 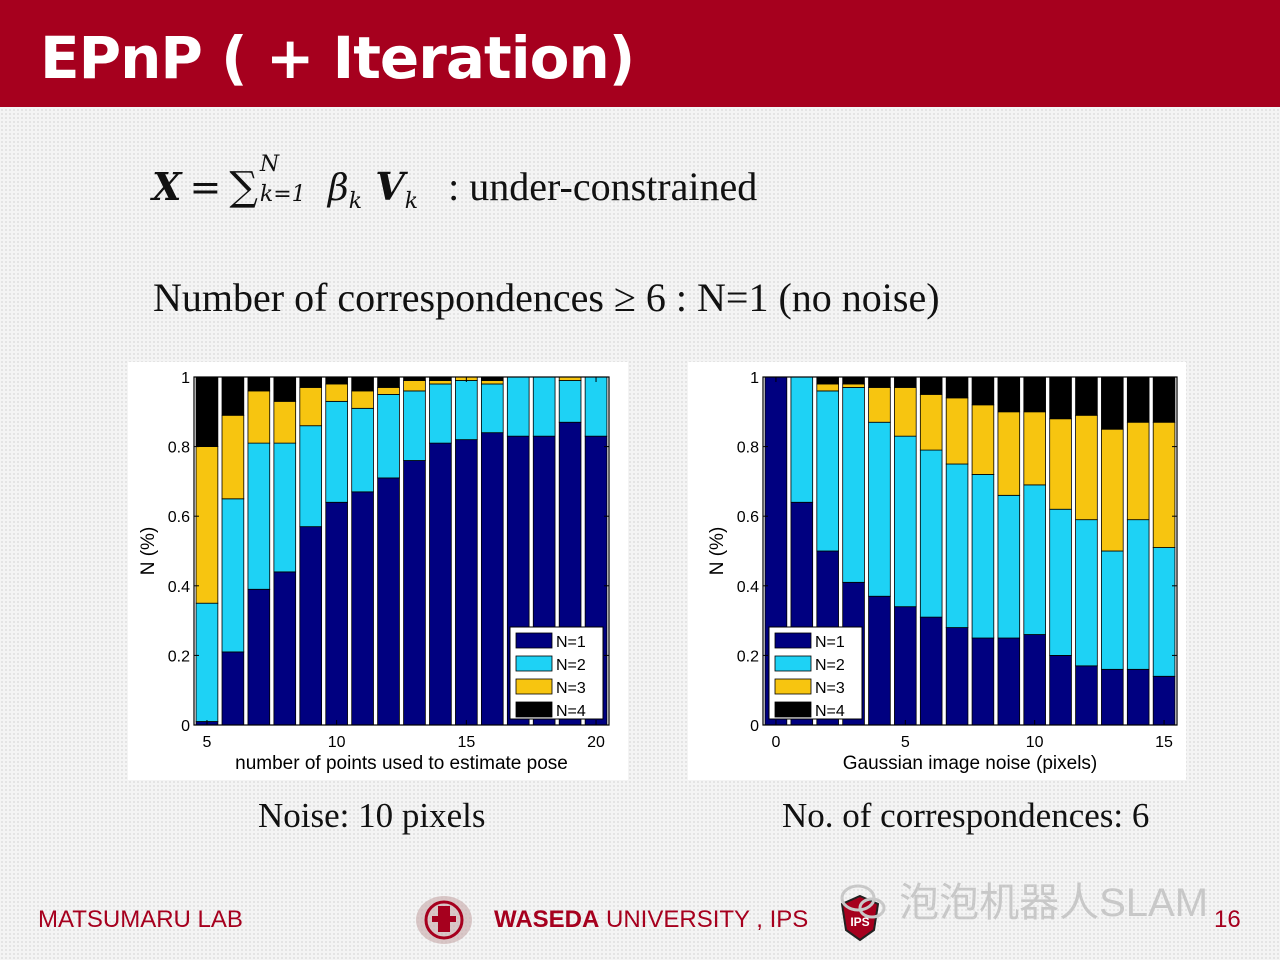 I want to click on bar-segment-N2-x2, so click(x=827, y=471).